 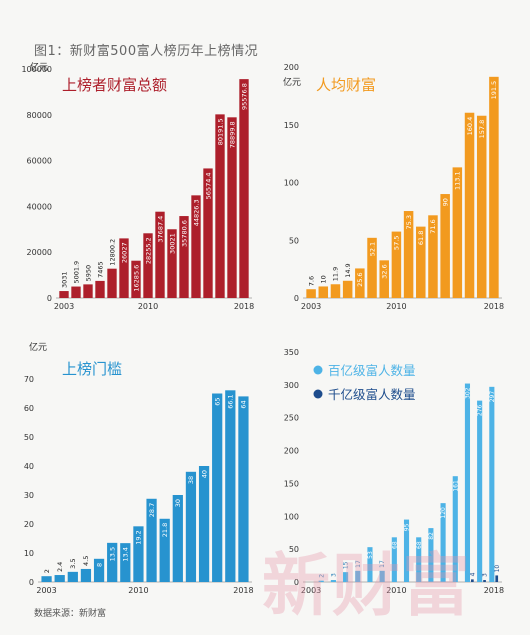 I want to click on chart-title: 人均财富, so click(x=346, y=85).